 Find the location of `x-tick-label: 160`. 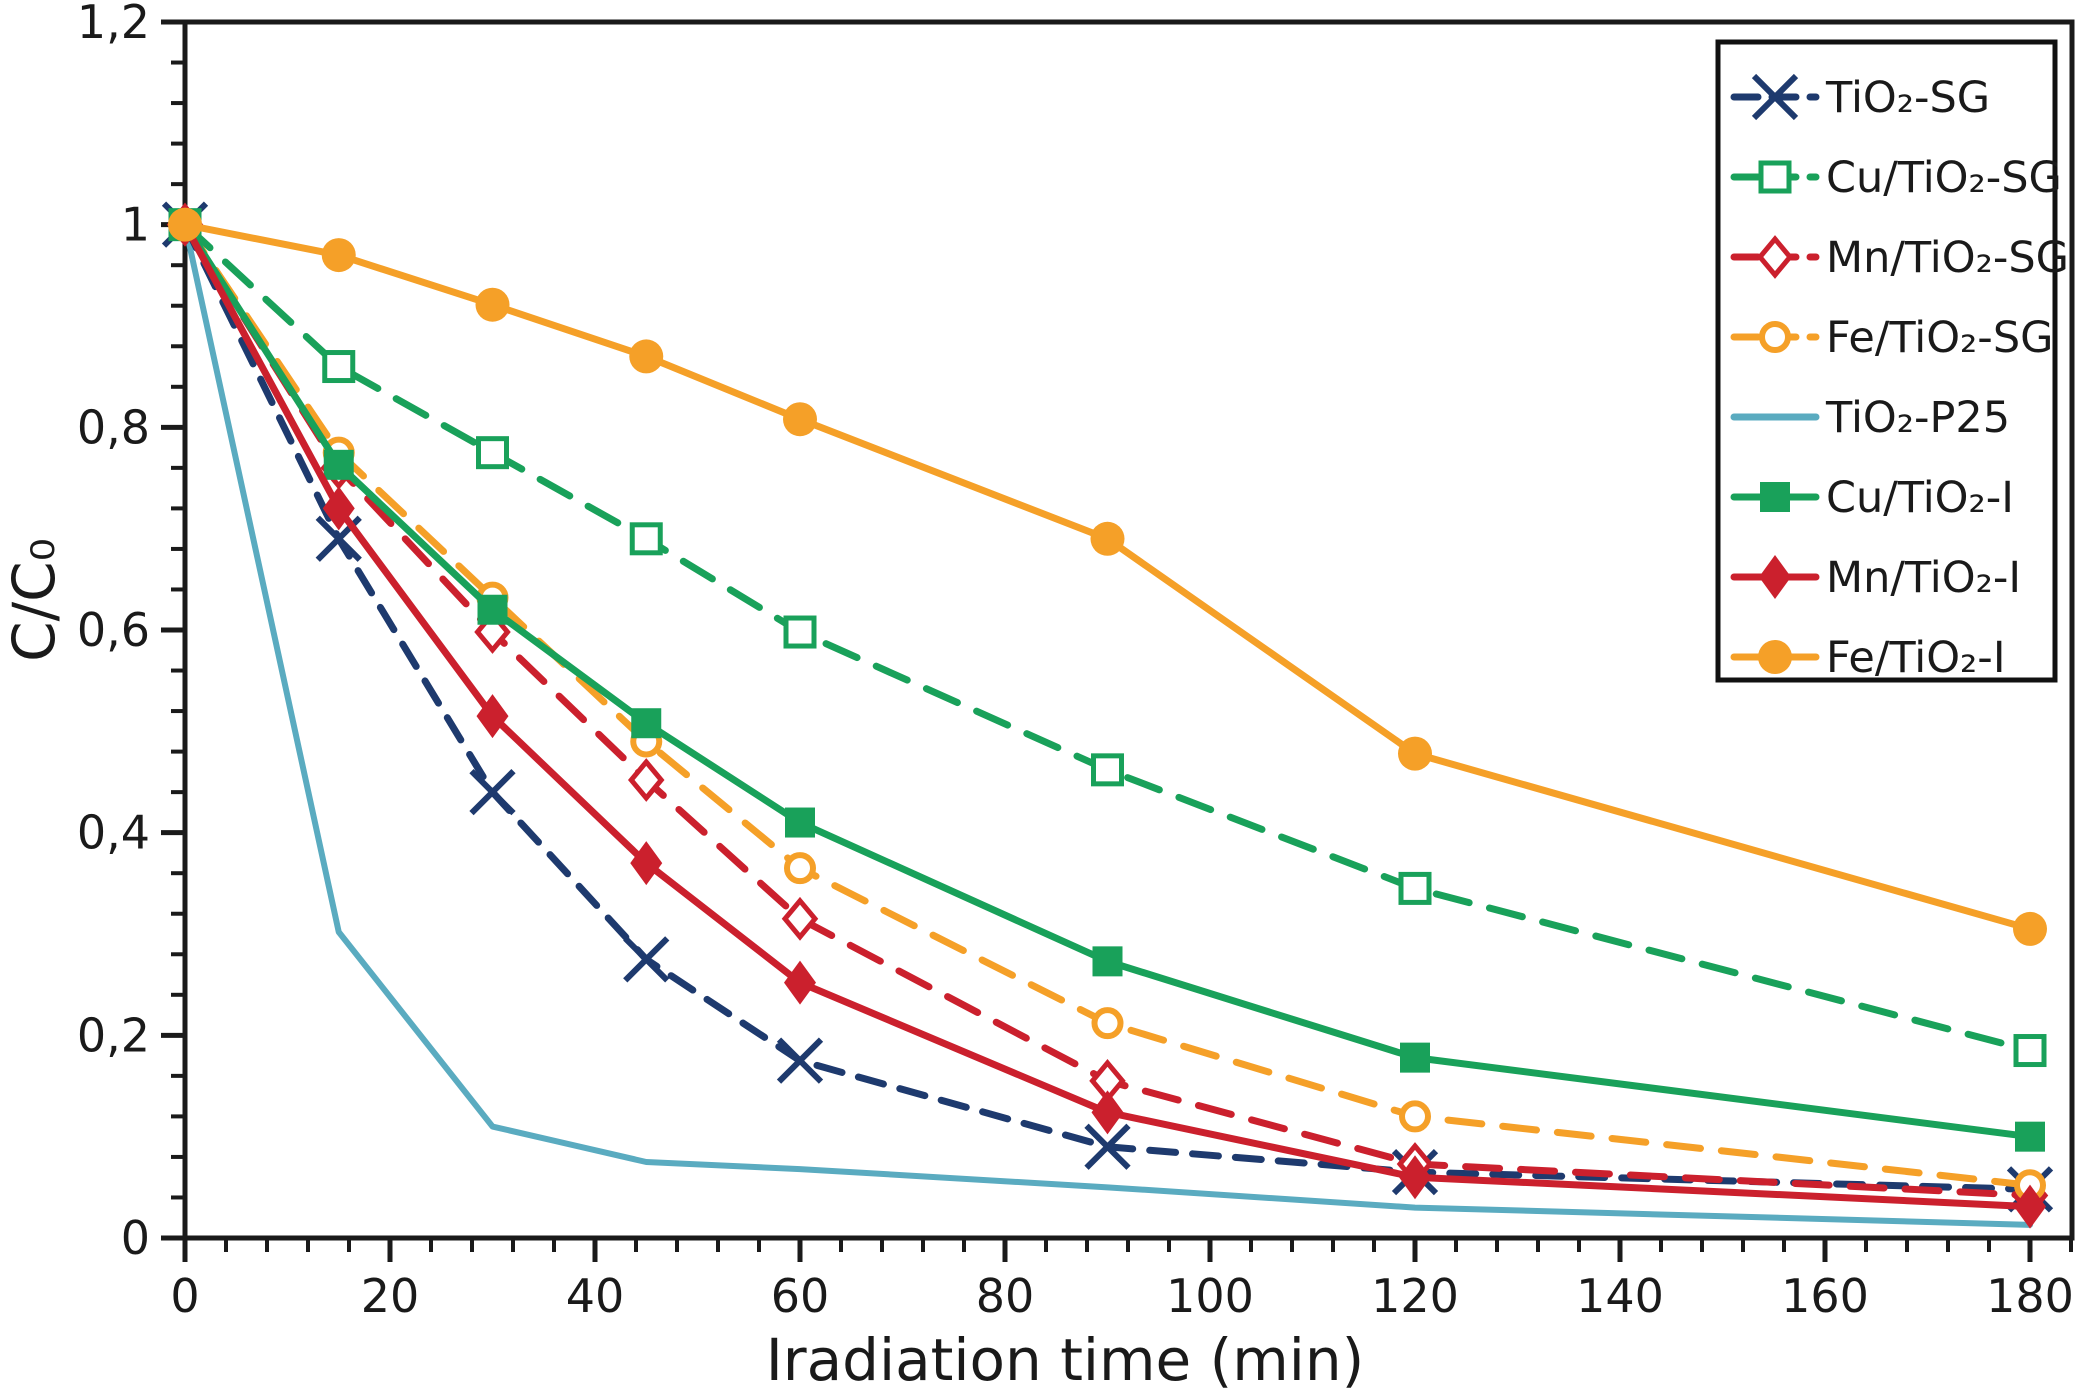

x-tick-label: 160 is located at coordinates (1825, 1296).